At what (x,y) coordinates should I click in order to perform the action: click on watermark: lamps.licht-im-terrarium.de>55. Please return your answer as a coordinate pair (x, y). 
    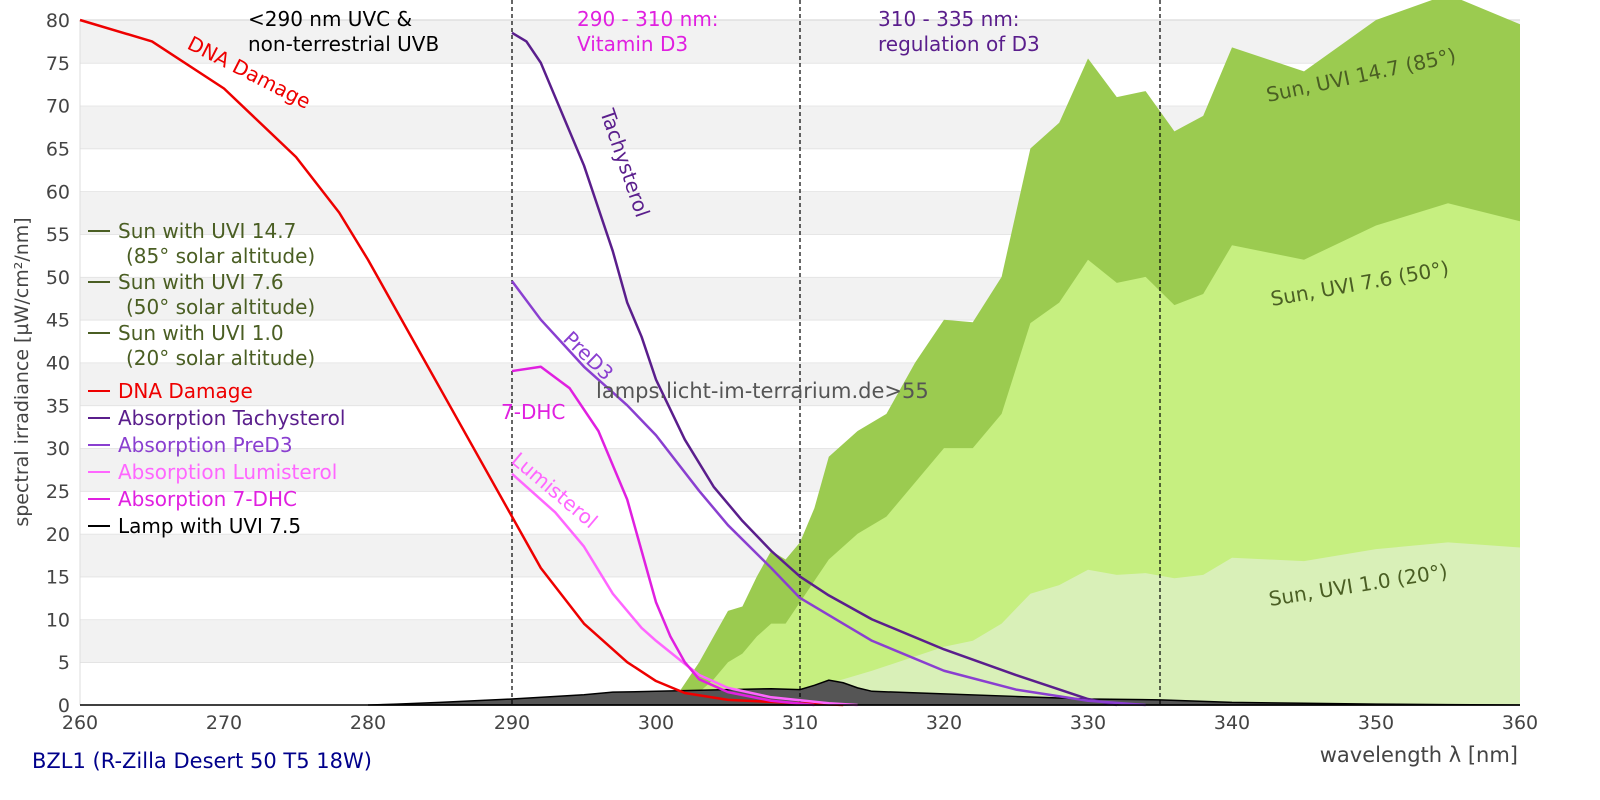
    Looking at the image, I should click on (762, 391).